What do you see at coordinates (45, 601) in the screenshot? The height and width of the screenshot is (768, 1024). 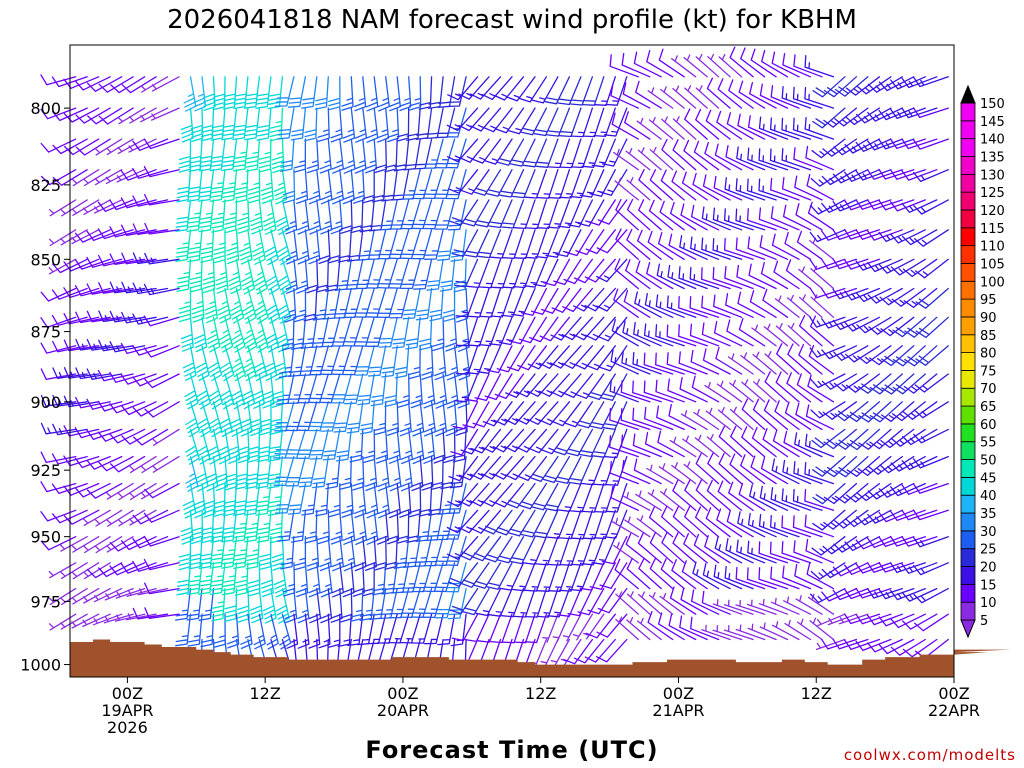 I see `y-tick-label: 975` at bounding box center [45, 601].